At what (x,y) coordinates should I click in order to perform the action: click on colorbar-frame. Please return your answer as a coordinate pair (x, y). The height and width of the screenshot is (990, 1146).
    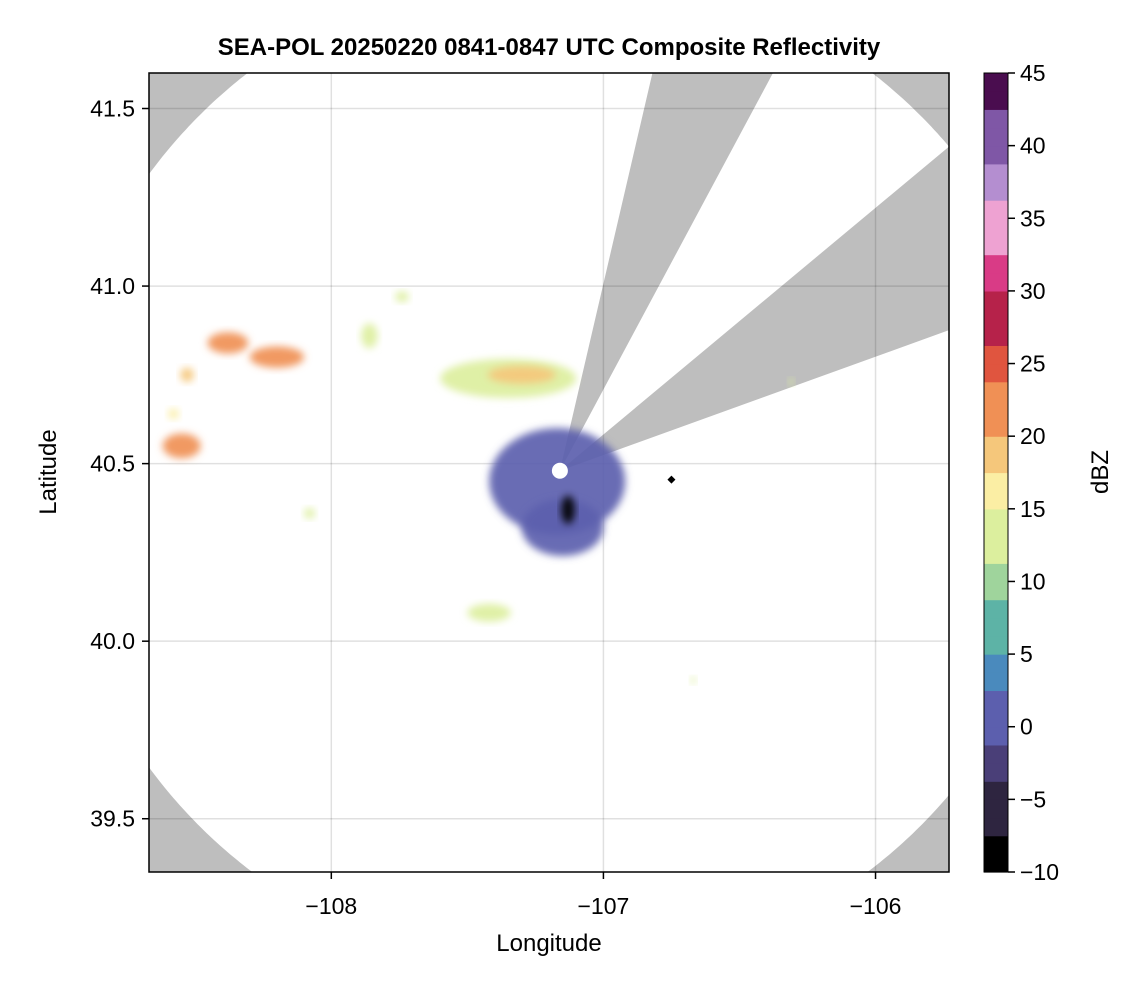
    Looking at the image, I should click on (996, 472).